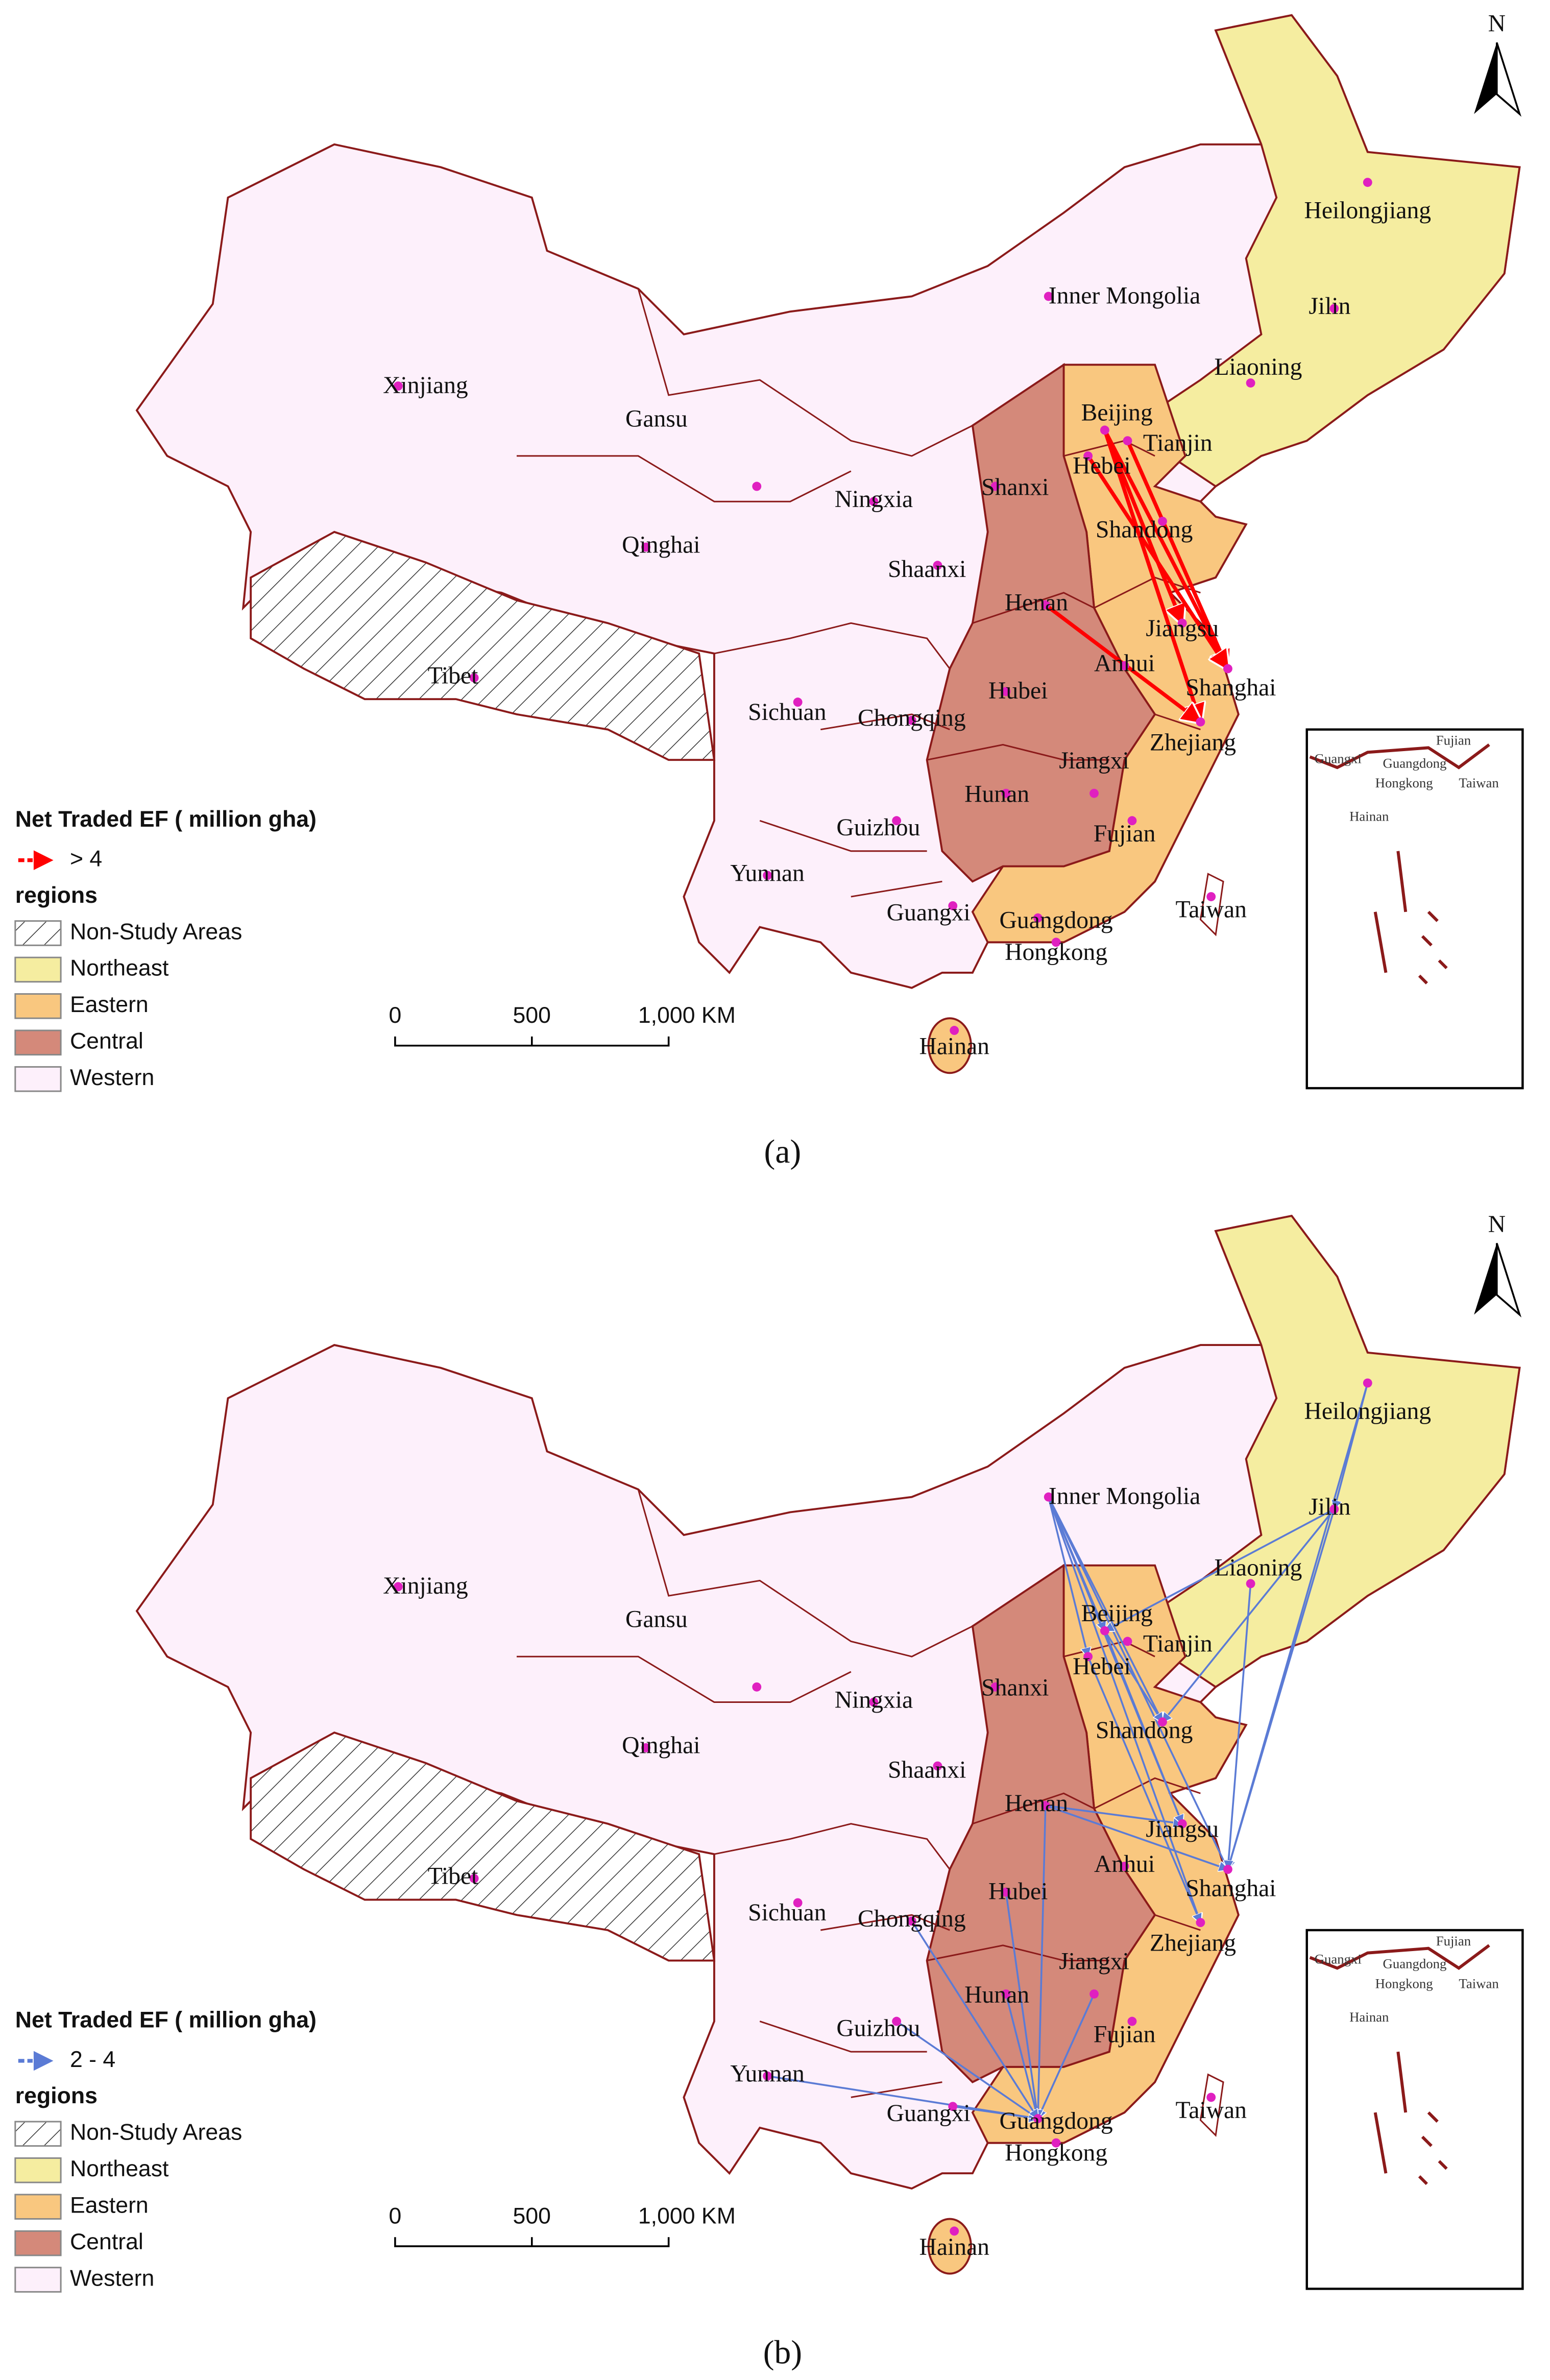 This screenshot has height=2380, width=1550. What do you see at coordinates (1036, 603) in the screenshot?
I see `province-label: Henan` at bounding box center [1036, 603].